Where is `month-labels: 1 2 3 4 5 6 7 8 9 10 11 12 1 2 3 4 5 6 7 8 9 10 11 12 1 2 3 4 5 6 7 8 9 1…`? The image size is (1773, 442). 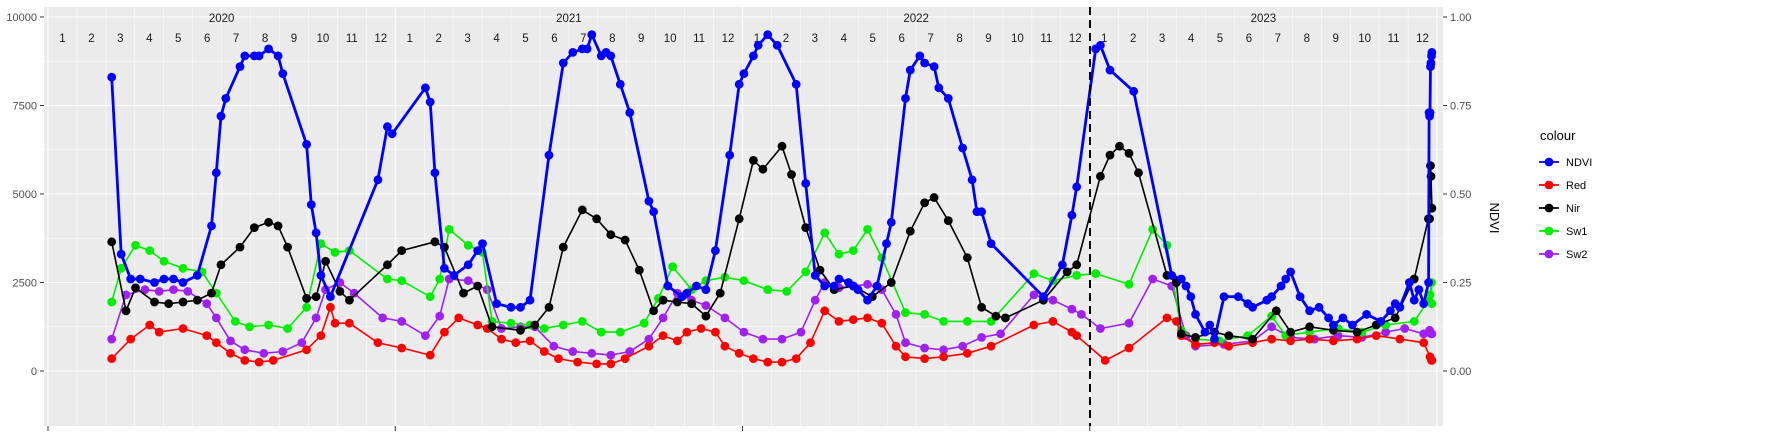
month-labels: 1 2 3 4 5 6 7 8 9 10 11 12 1 2 3 4 5 6 7 8 9 10 11 12 1 2 3 4 5 6 7 8 9 1… is located at coordinates (744, 39).